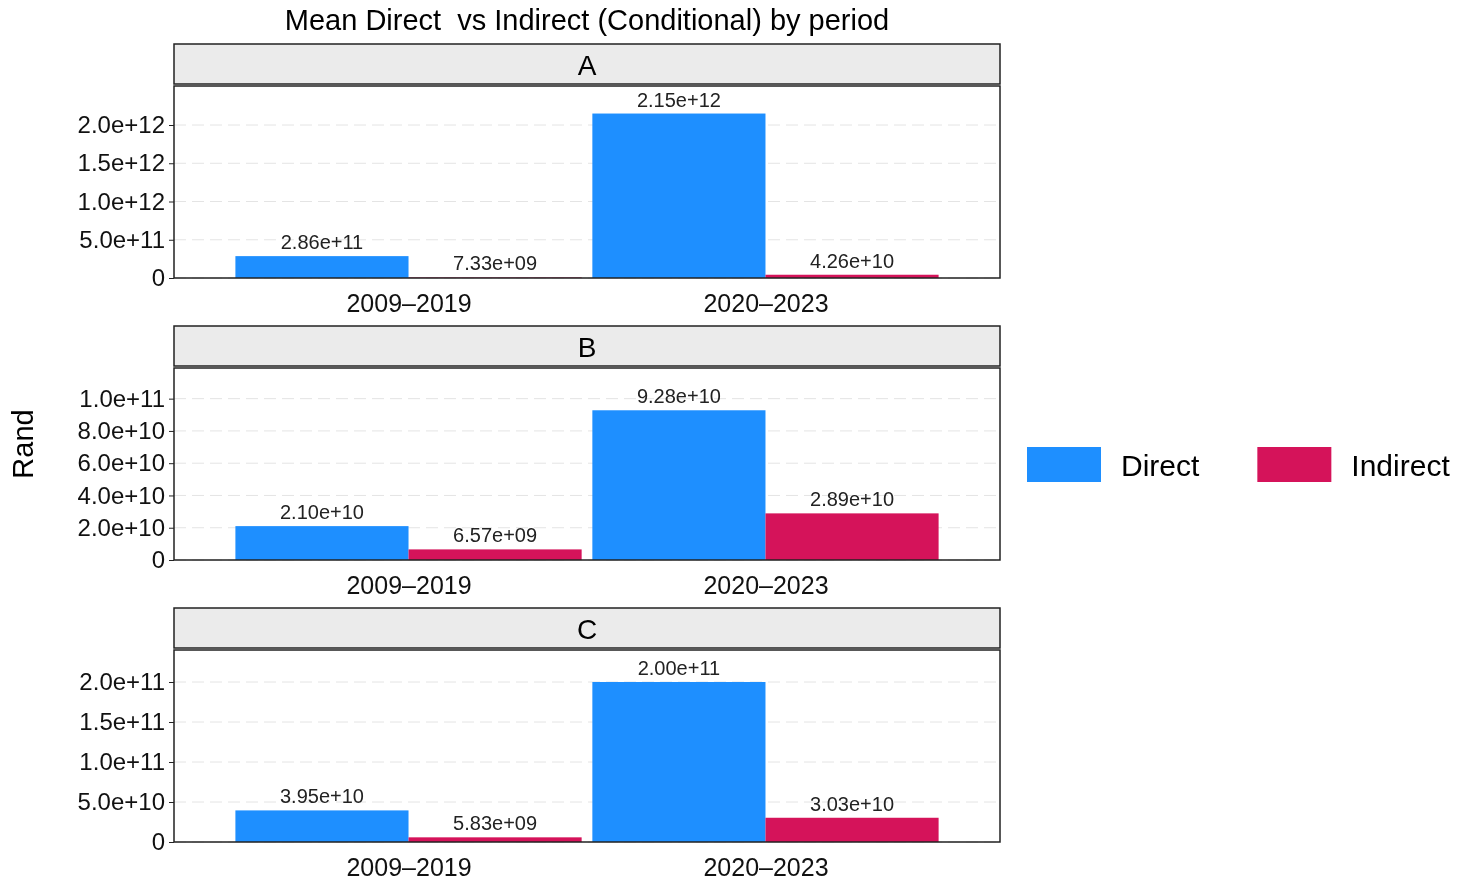  Describe the element at coordinates (122, 239) in the screenshot. I see `y-tick-label: 5.0e+11` at that location.